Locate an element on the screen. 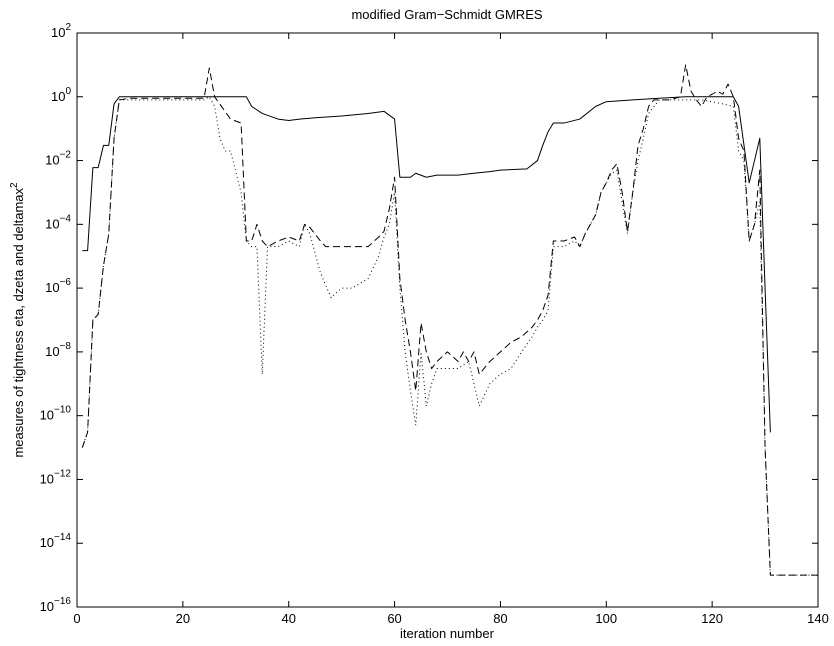  y-tick-label: 10² is located at coordinates (61, 31).